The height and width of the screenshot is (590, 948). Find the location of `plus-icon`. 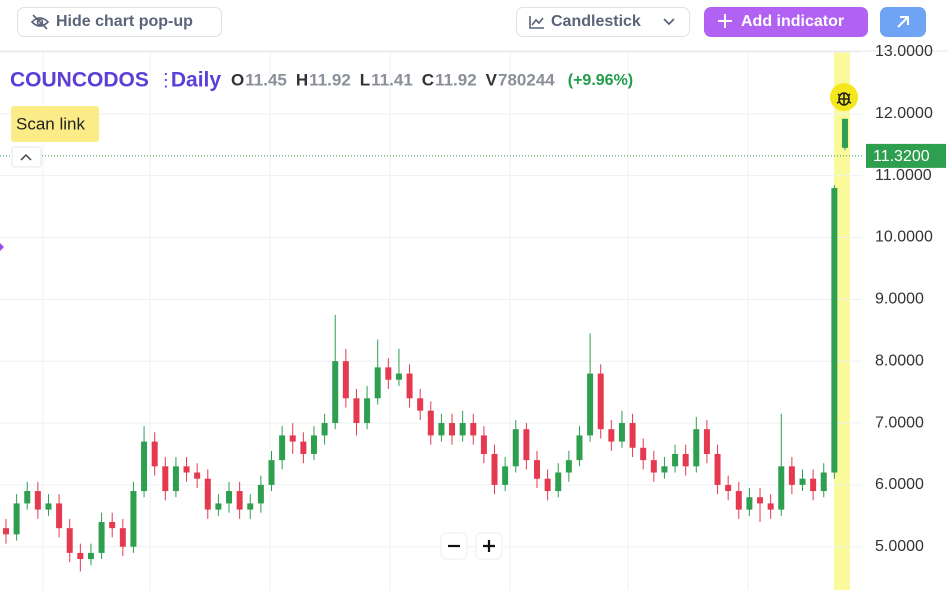

plus-icon is located at coordinates (725, 21).